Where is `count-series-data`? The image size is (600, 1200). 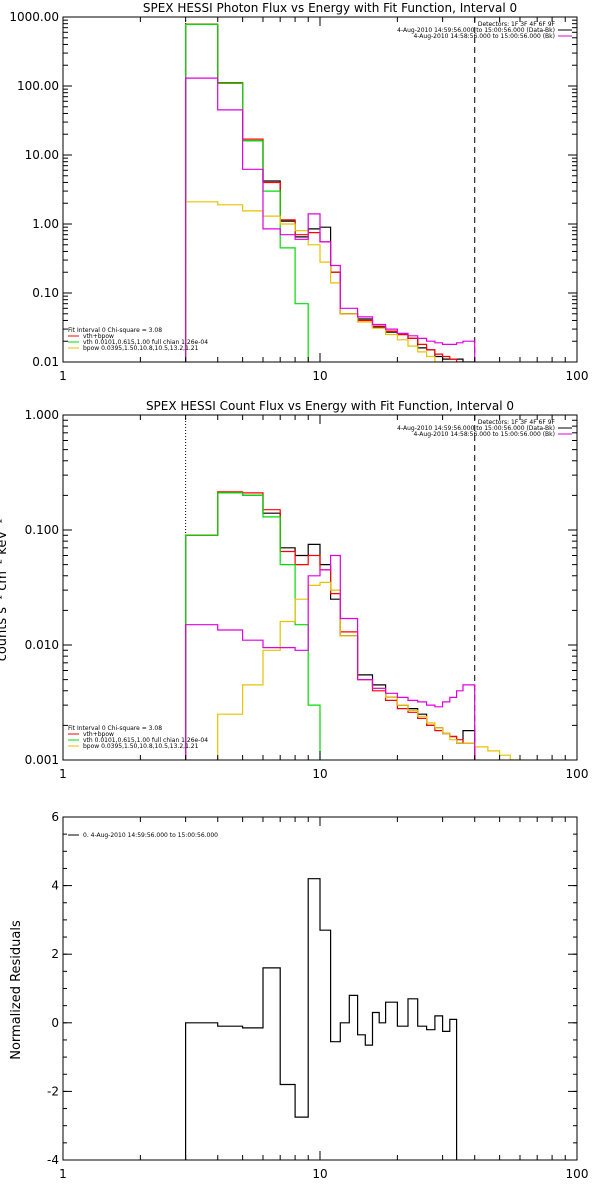
count-series-data is located at coordinates (330, 626).